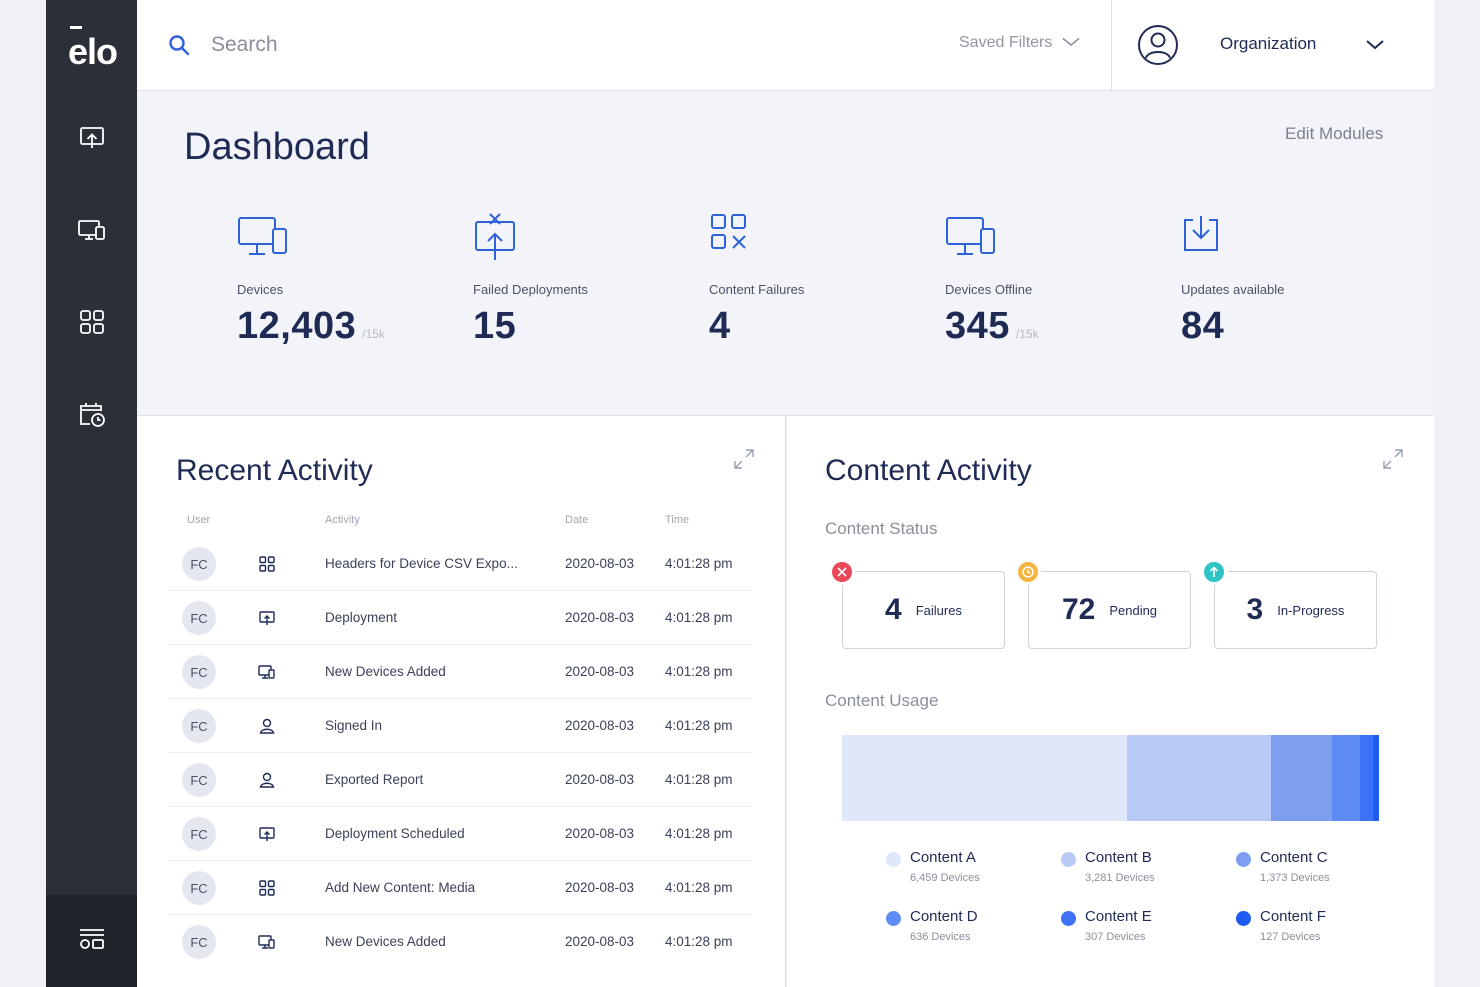  What do you see at coordinates (91, 46) in the screenshot?
I see `elo-logo: elo` at bounding box center [91, 46].